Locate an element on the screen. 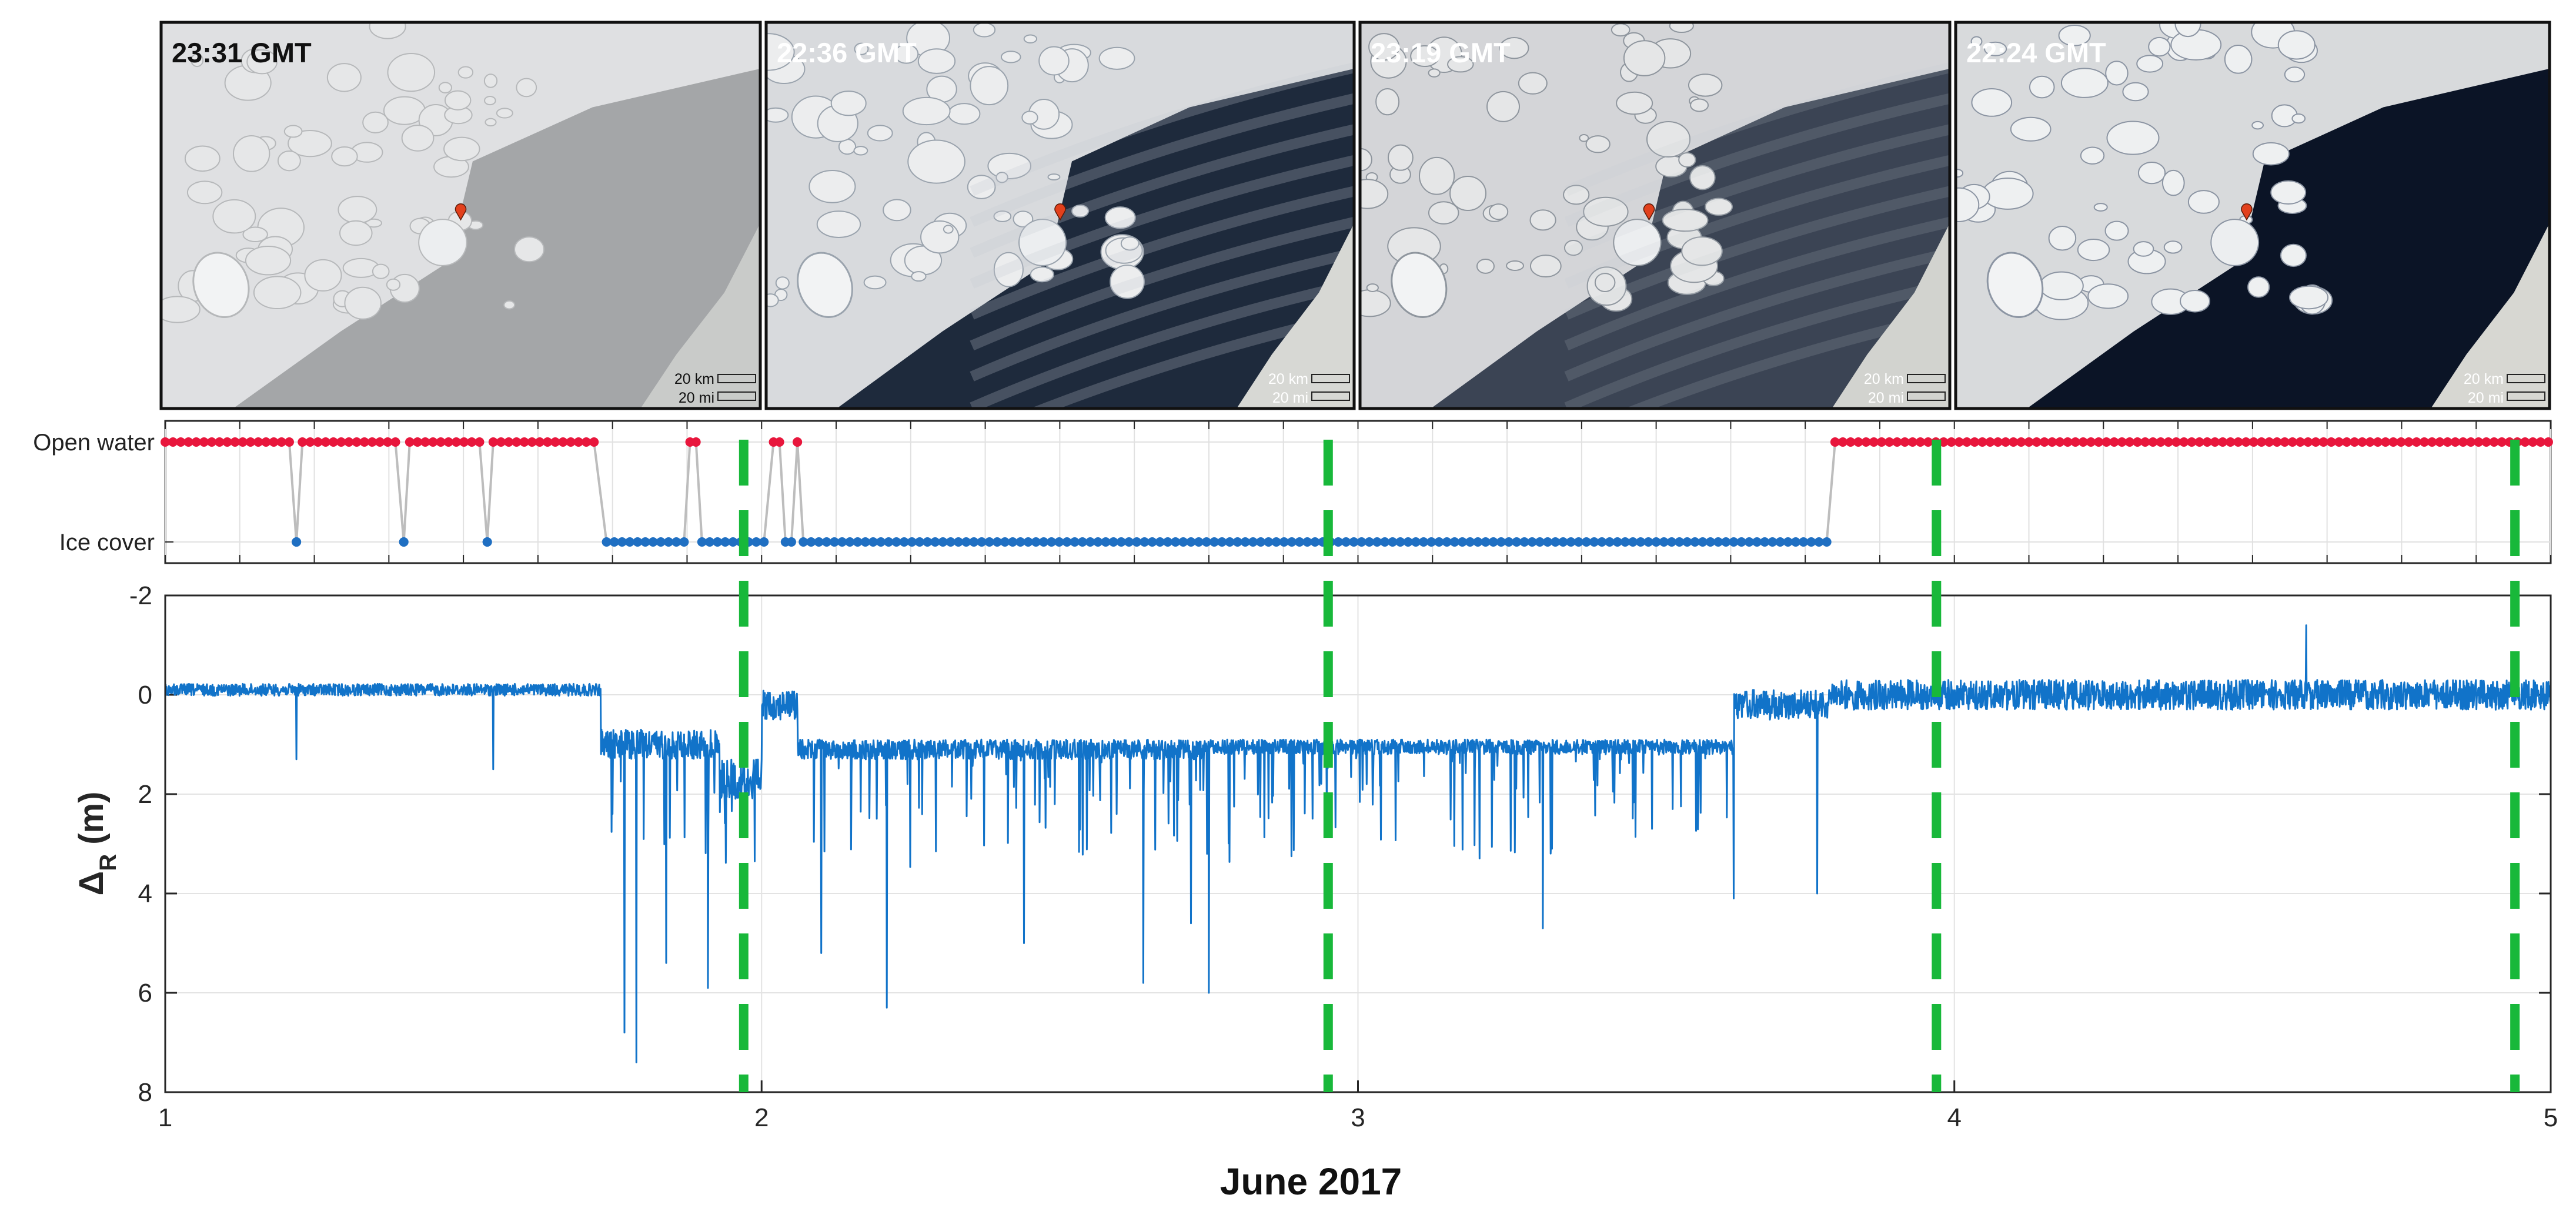  state-chart: Open water Ice cover is located at coordinates (1293, 492).